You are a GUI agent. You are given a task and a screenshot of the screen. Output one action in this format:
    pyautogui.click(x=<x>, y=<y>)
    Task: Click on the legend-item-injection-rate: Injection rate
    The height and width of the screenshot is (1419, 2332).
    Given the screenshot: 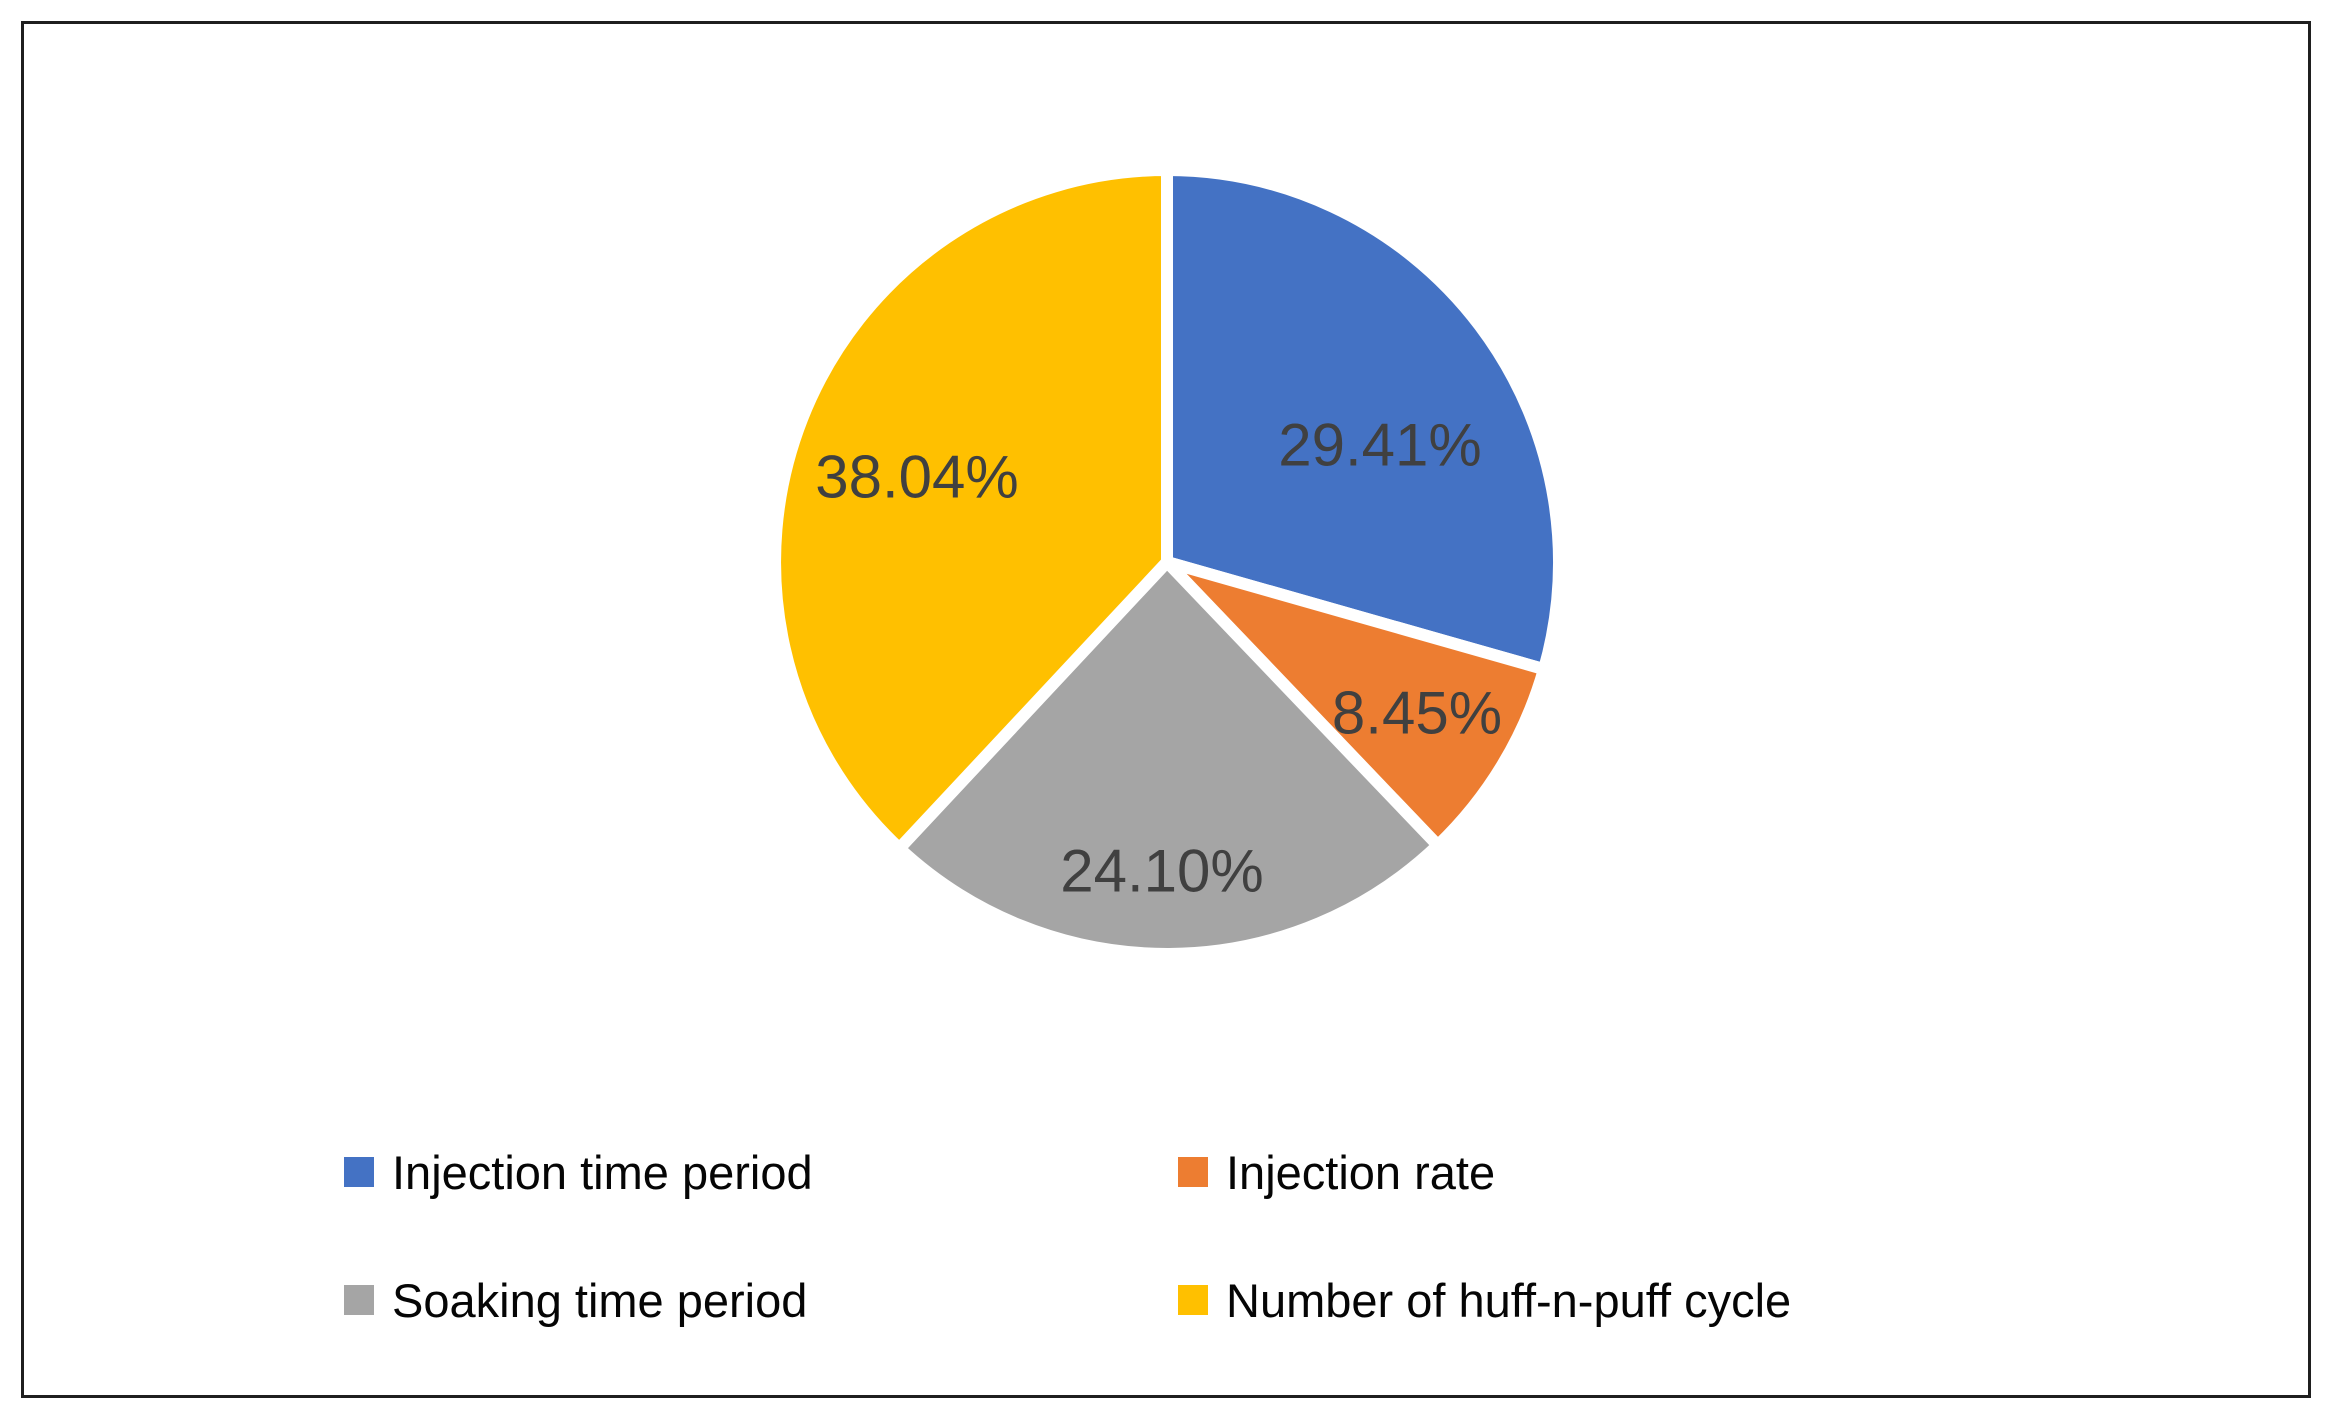 What is the action you would take?
    pyautogui.click(x=1336, y=1172)
    